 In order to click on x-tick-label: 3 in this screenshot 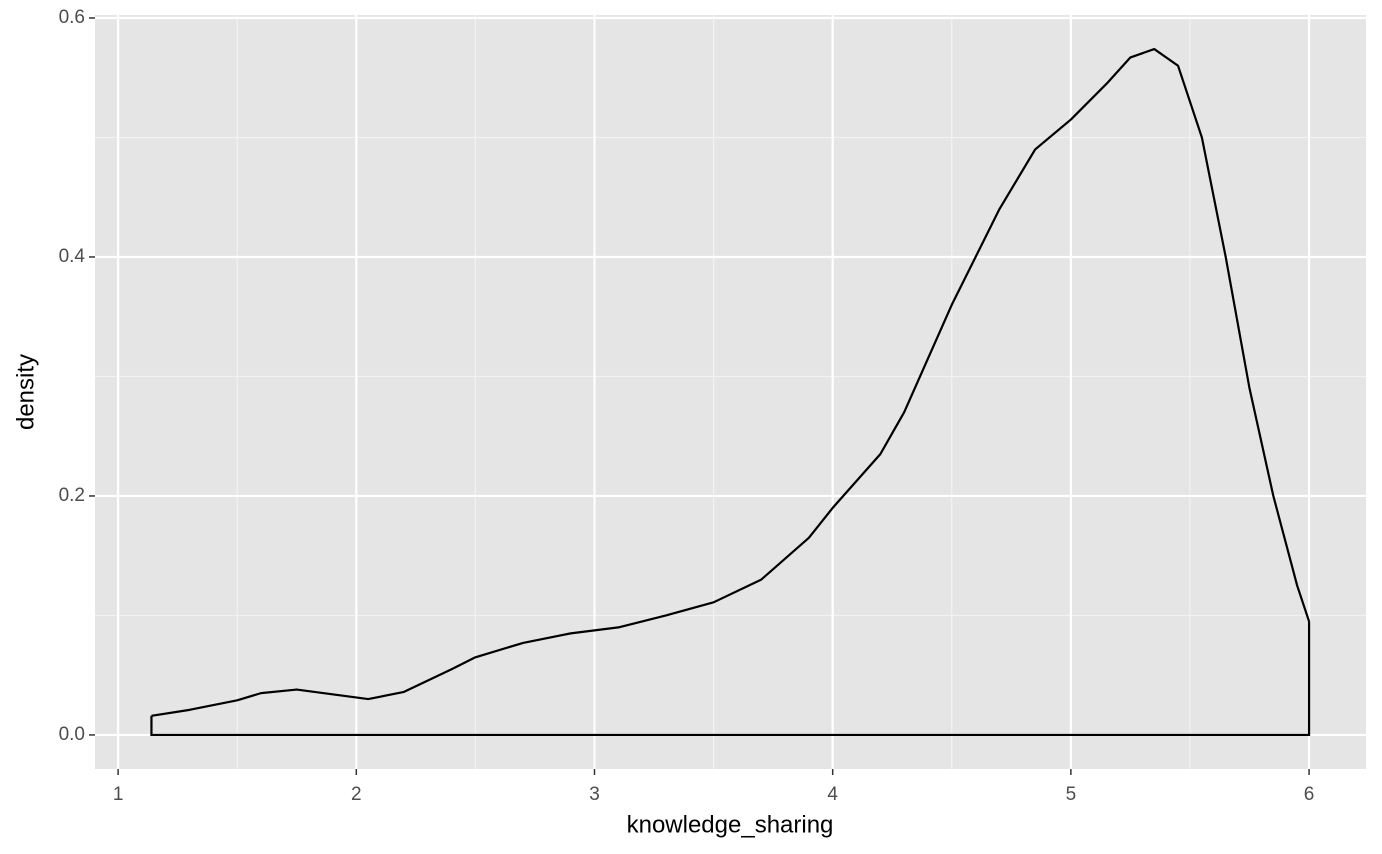, I will do `click(594, 794)`.